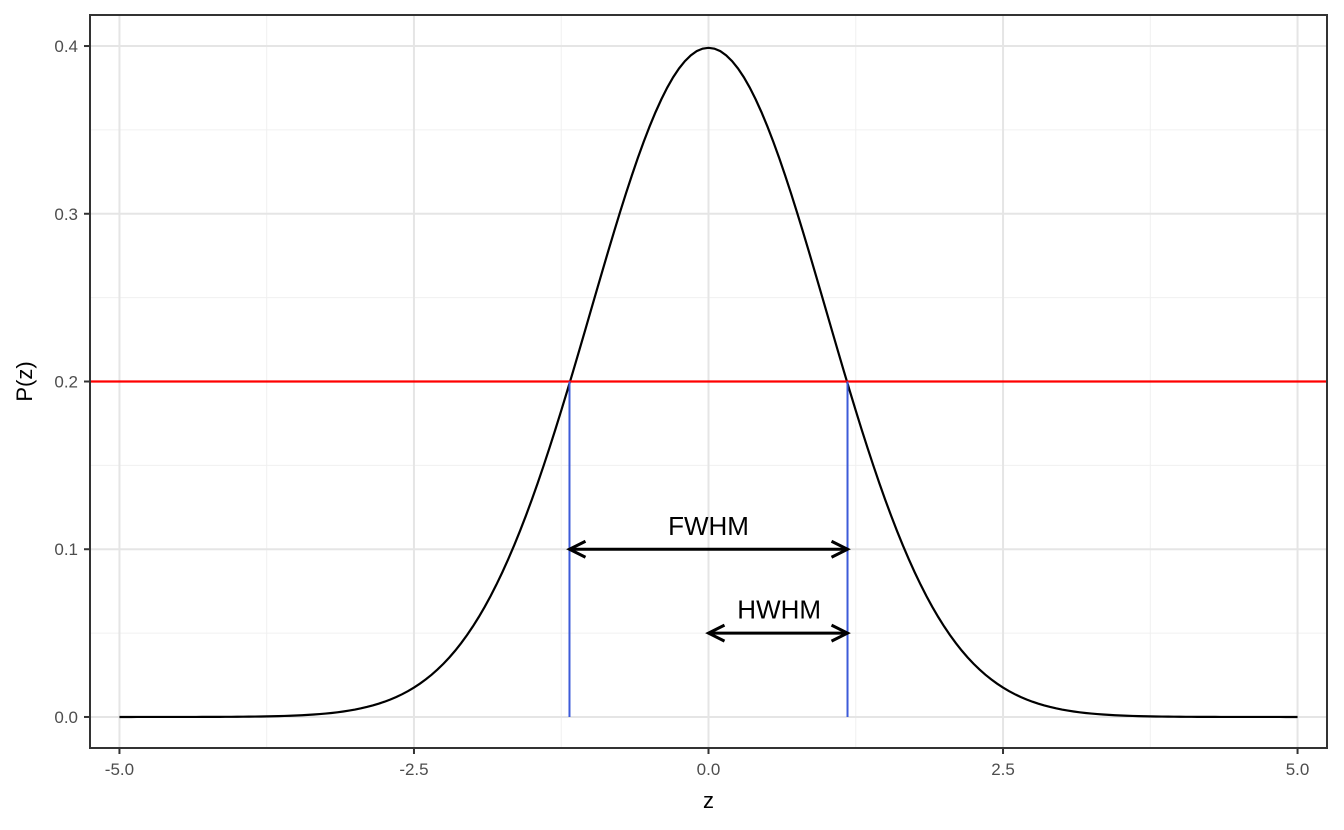 The height and width of the screenshot is (830, 1344). Describe the element at coordinates (840, 549) in the screenshot. I see `fwhm-arrow-head-right` at that location.